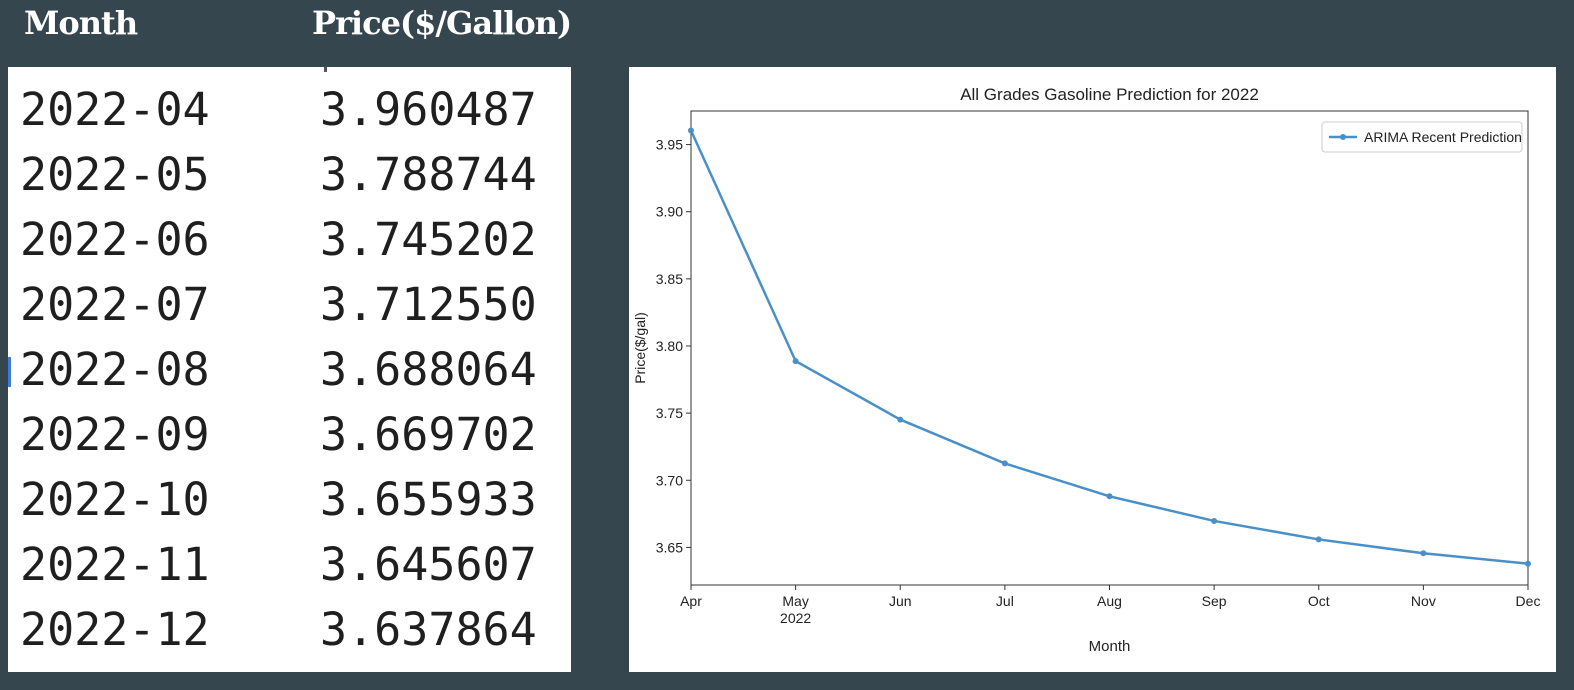  I want to click on x-tick-label: Jun, so click(900, 601).